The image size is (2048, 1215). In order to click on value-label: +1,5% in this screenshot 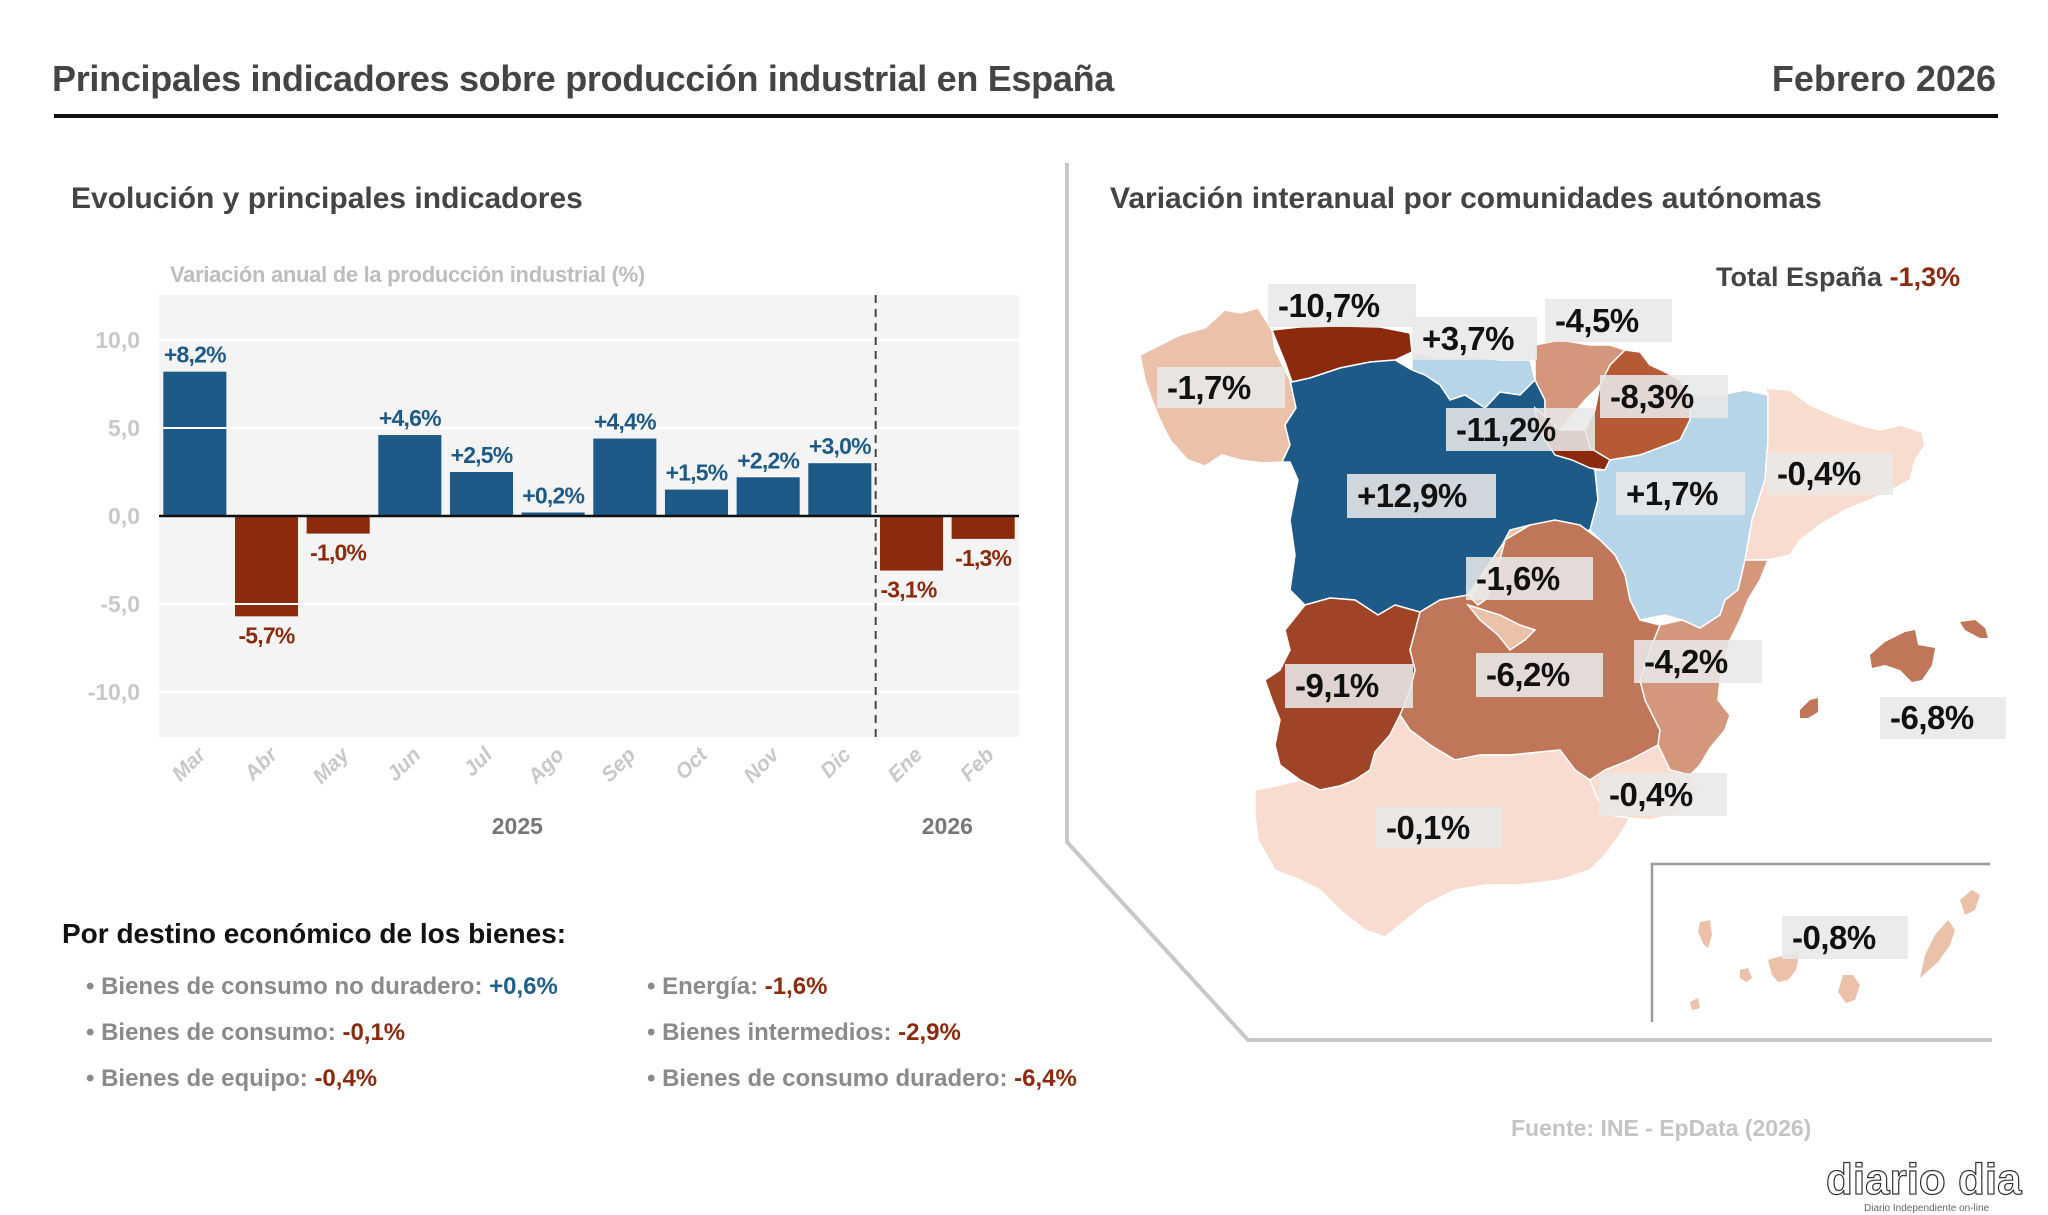, I will do `click(697, 473)`.